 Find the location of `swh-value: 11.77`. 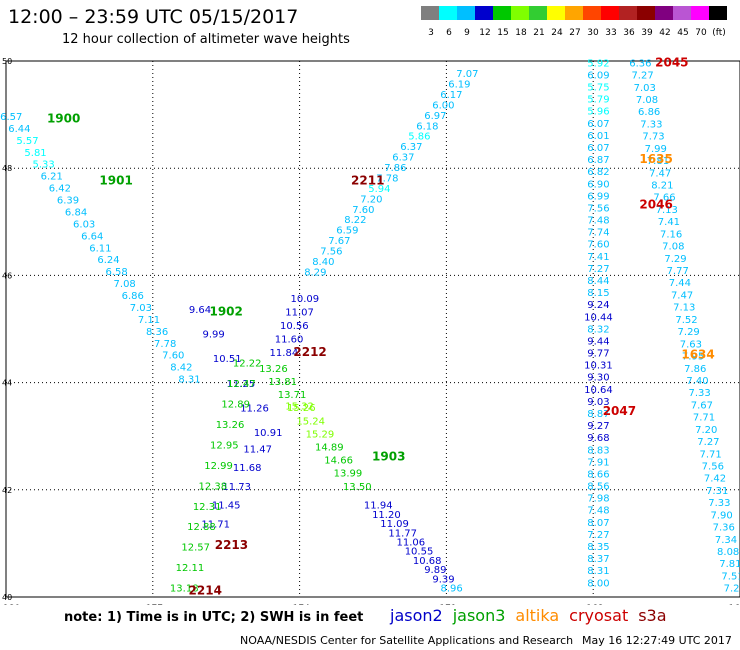

swh-value: 11.77 is located at coordinates (402, 533).